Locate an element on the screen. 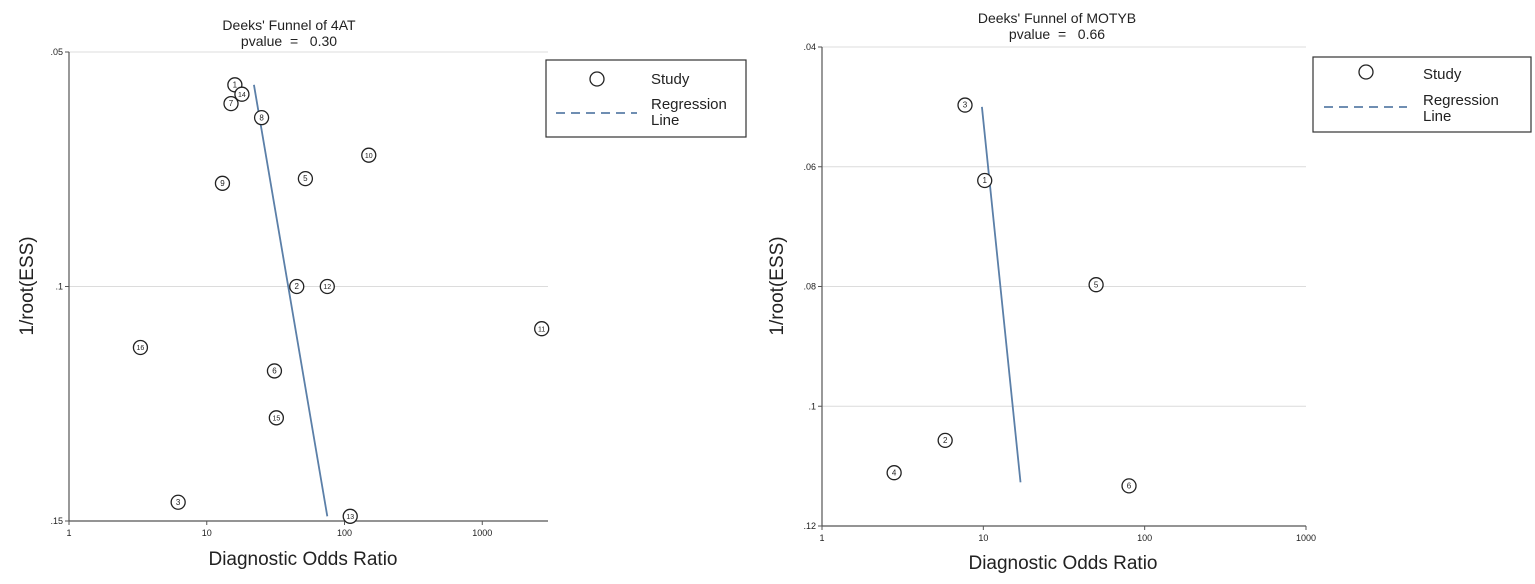  study-point-5: 5 is located at coordinates (1096, 285).